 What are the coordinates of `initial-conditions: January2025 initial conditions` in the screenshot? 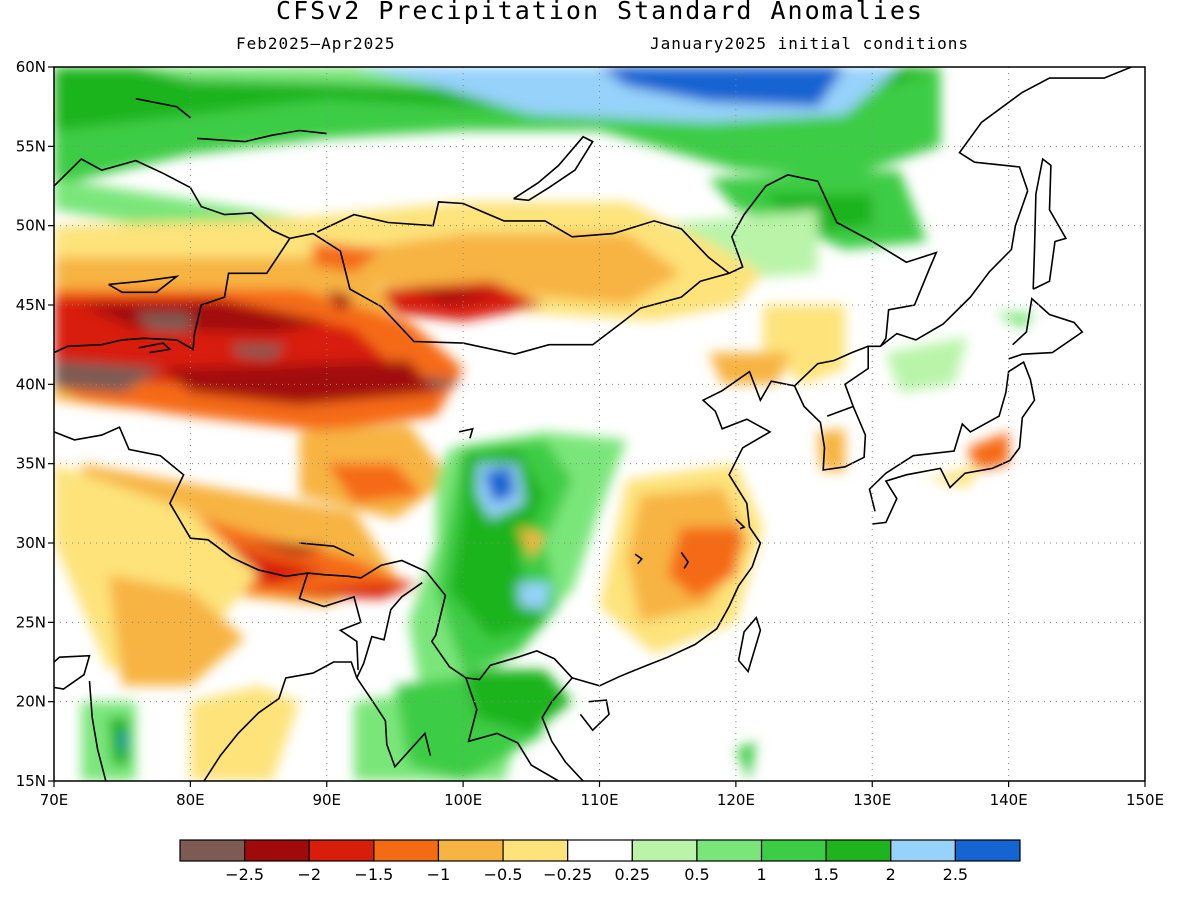 It's located at (809, 43).